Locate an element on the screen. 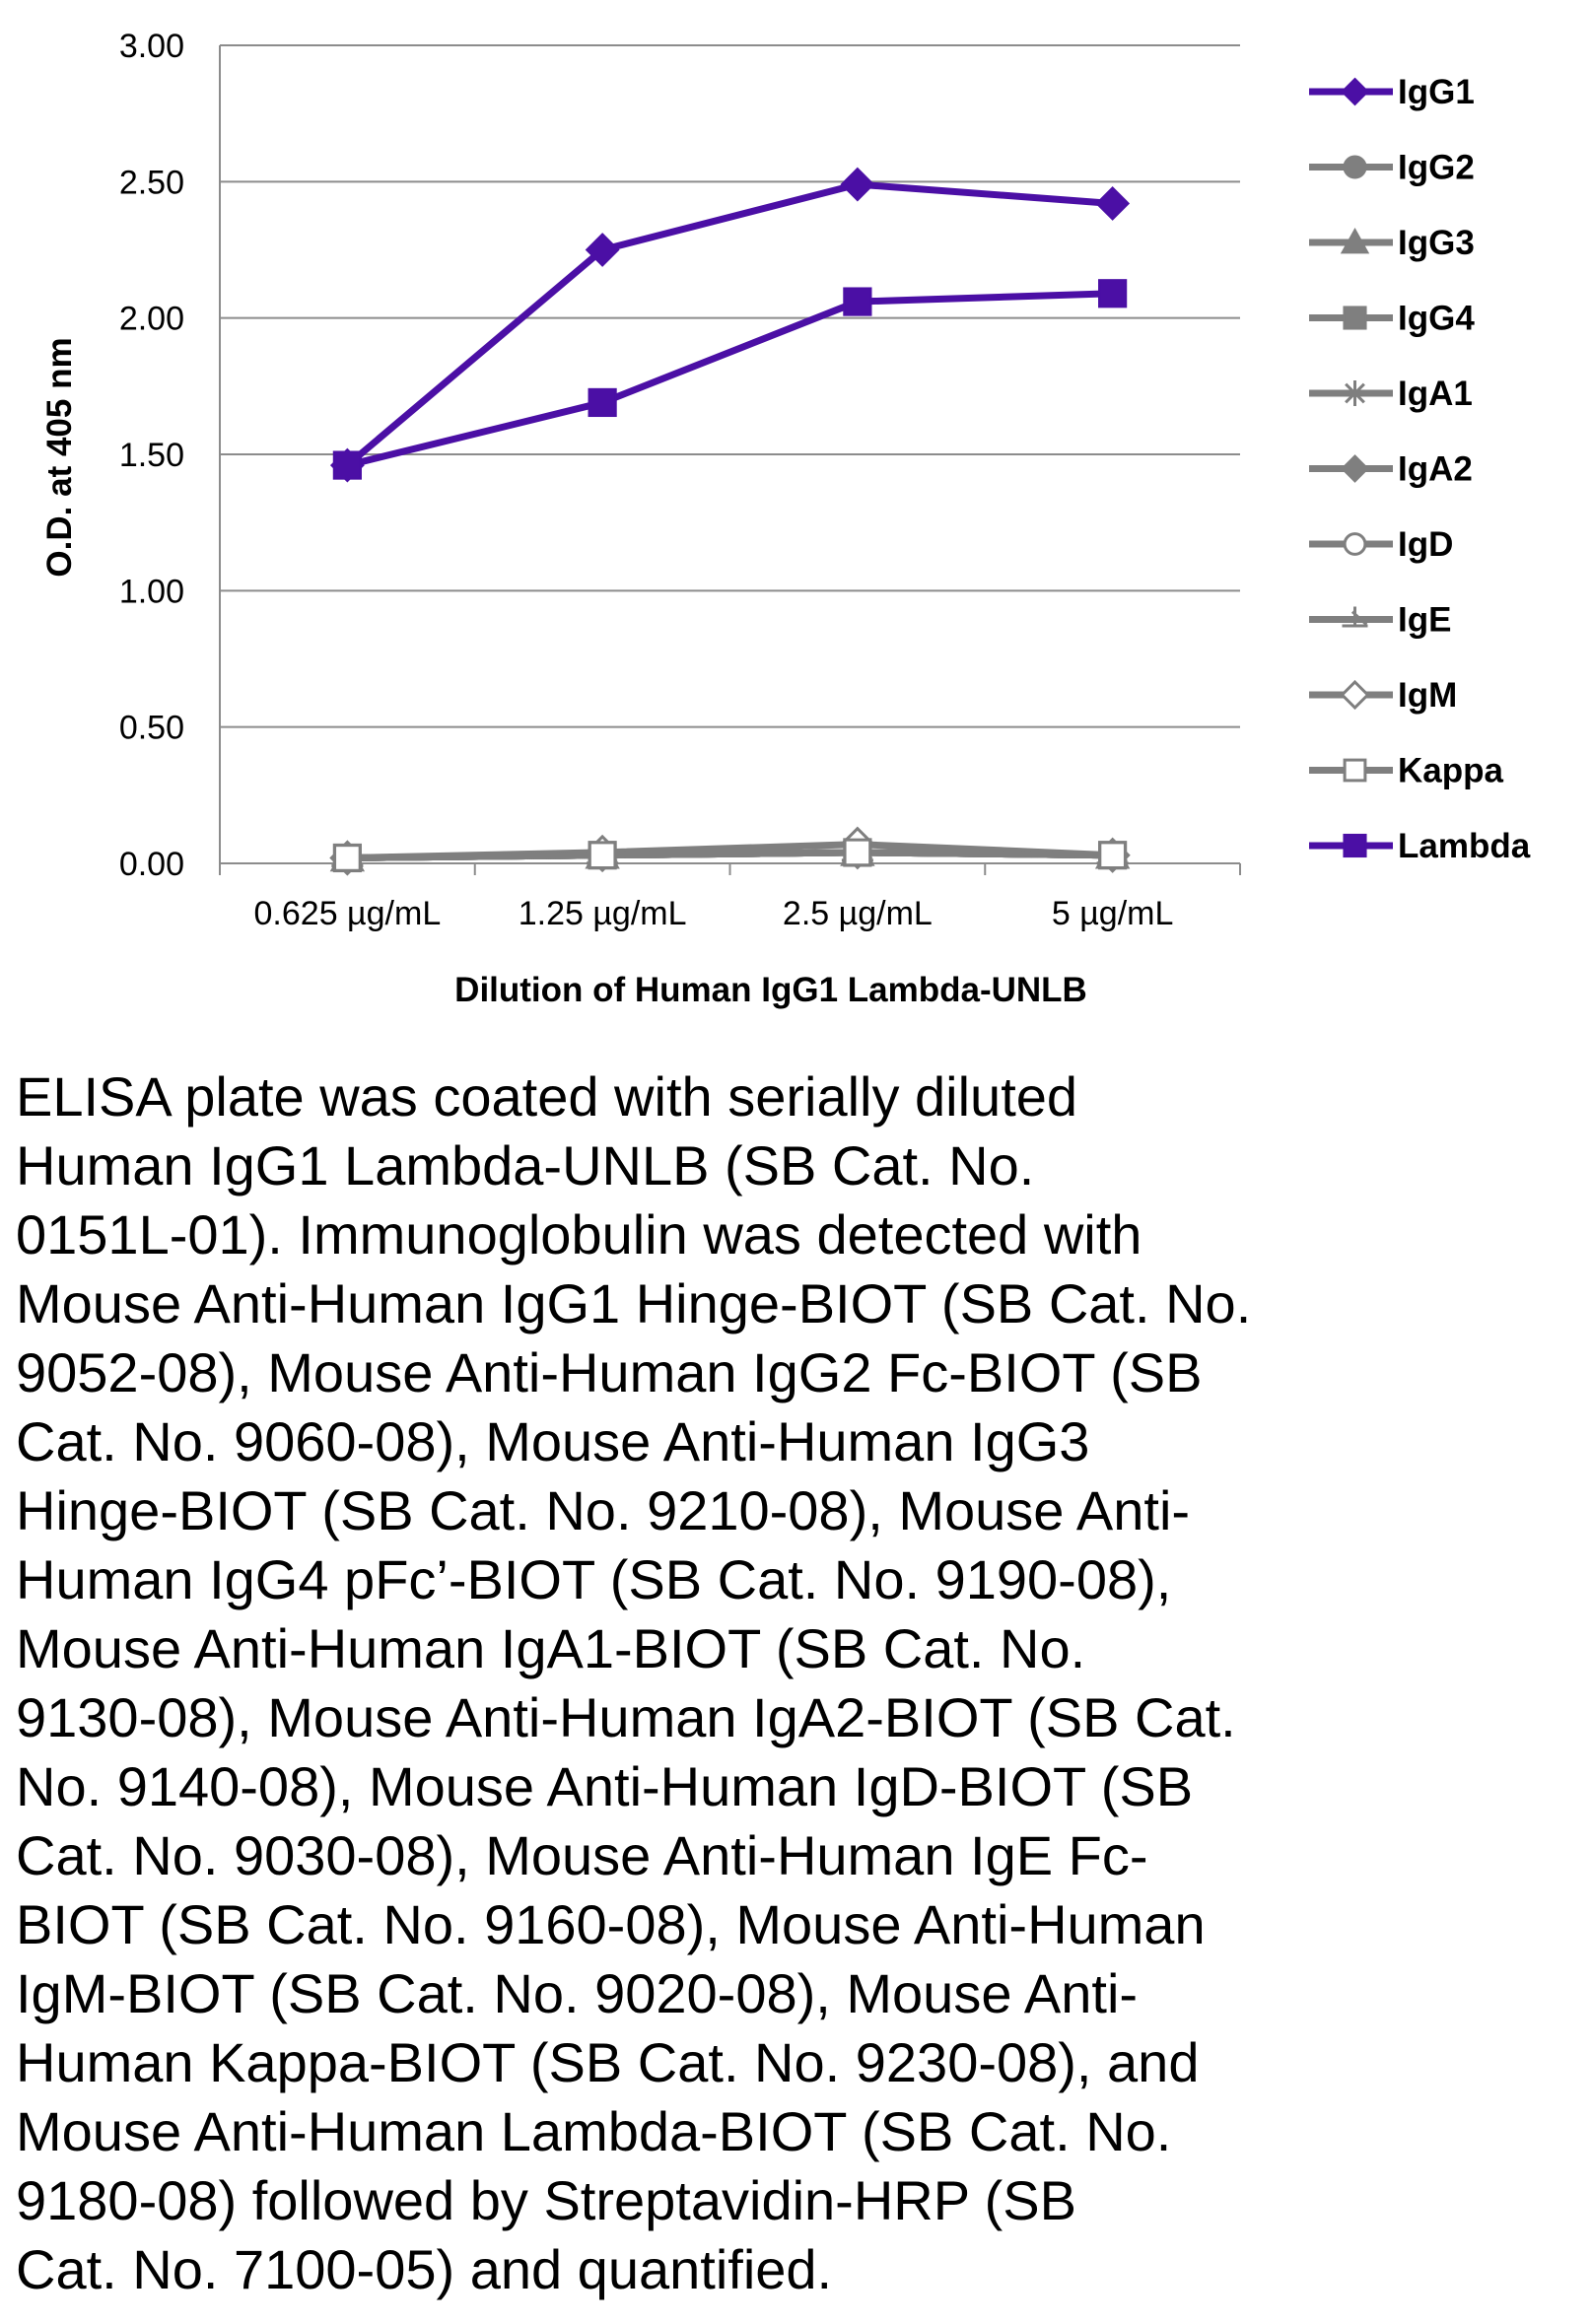 This screenshot has width=1592, height=2324. y-tick-label: 0.00 is located at coordinates (151, 865).